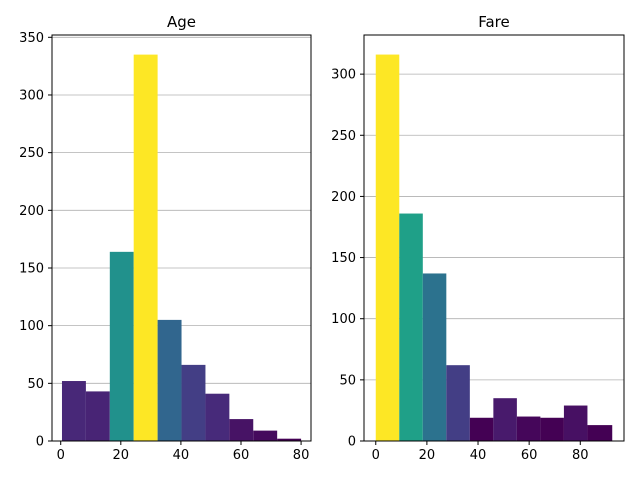 The image size is (640, 480). What do you see at coordinates (347, 380) in the screenshot?
I see `fare-ytick-label: 50` at bounding box center [347, 380].